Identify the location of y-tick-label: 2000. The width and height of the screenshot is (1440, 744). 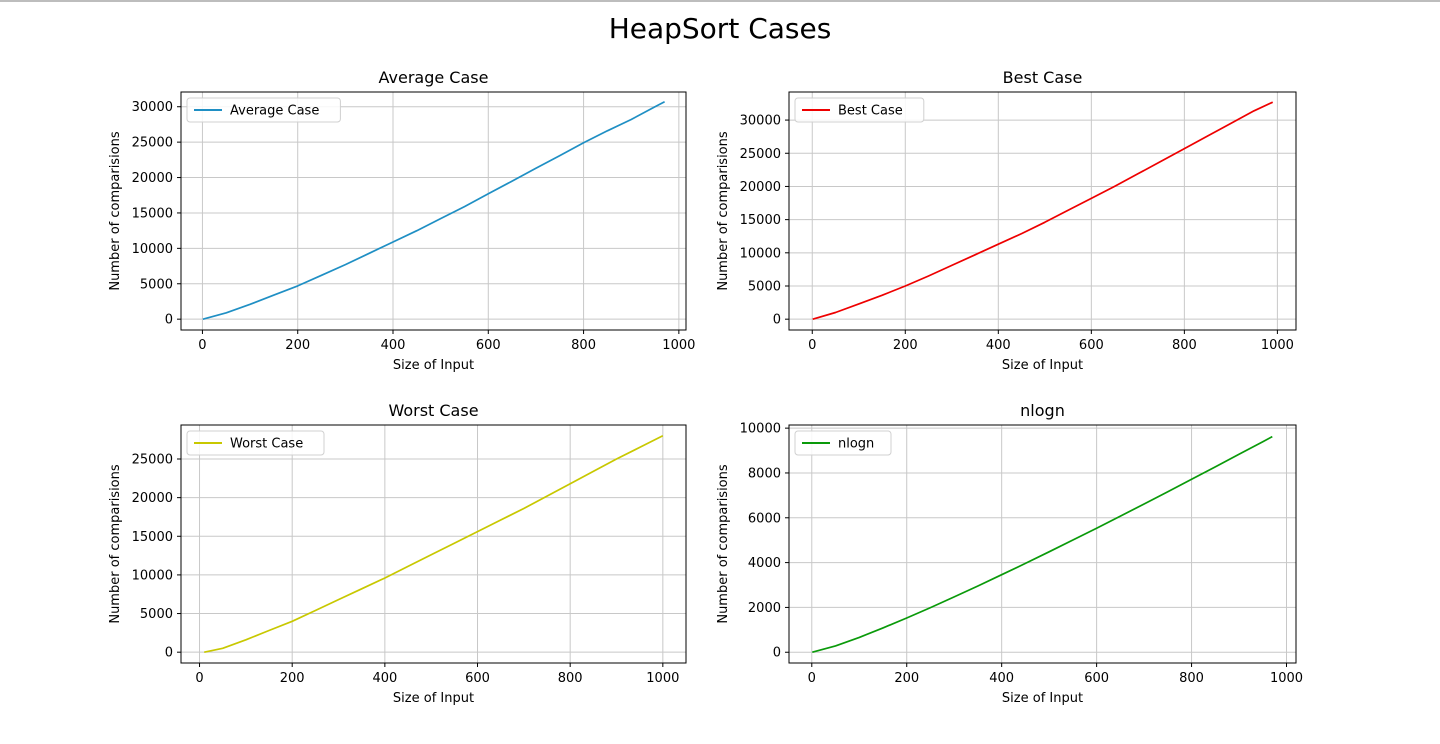
(764, 608).